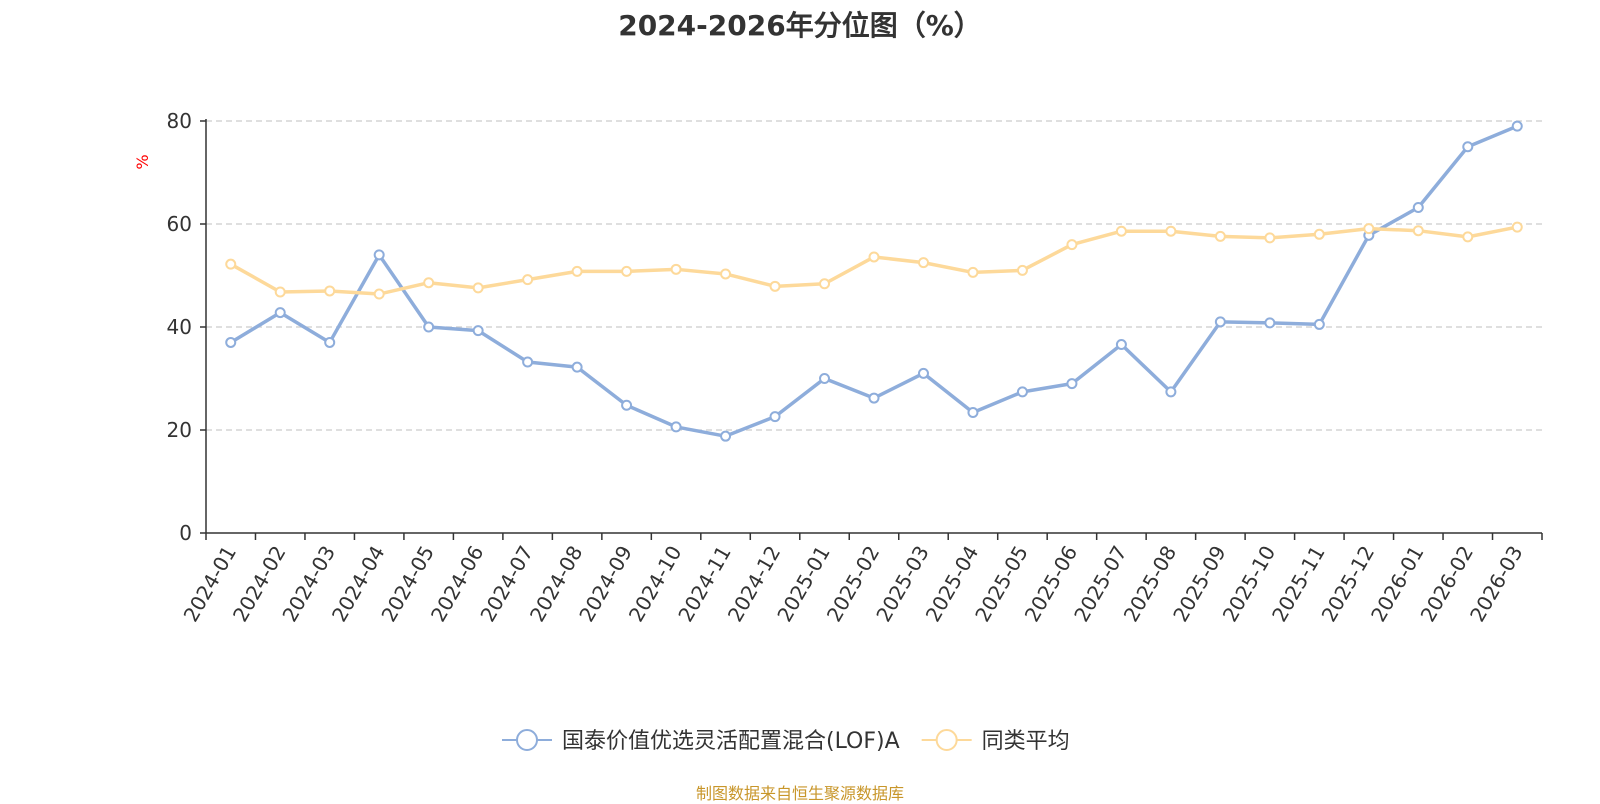 This screenshot has height=804, width=1600. I want to click on legend-item-1: 国泰价值优选灵活配置混合(LOF)A, so click(701, 741).